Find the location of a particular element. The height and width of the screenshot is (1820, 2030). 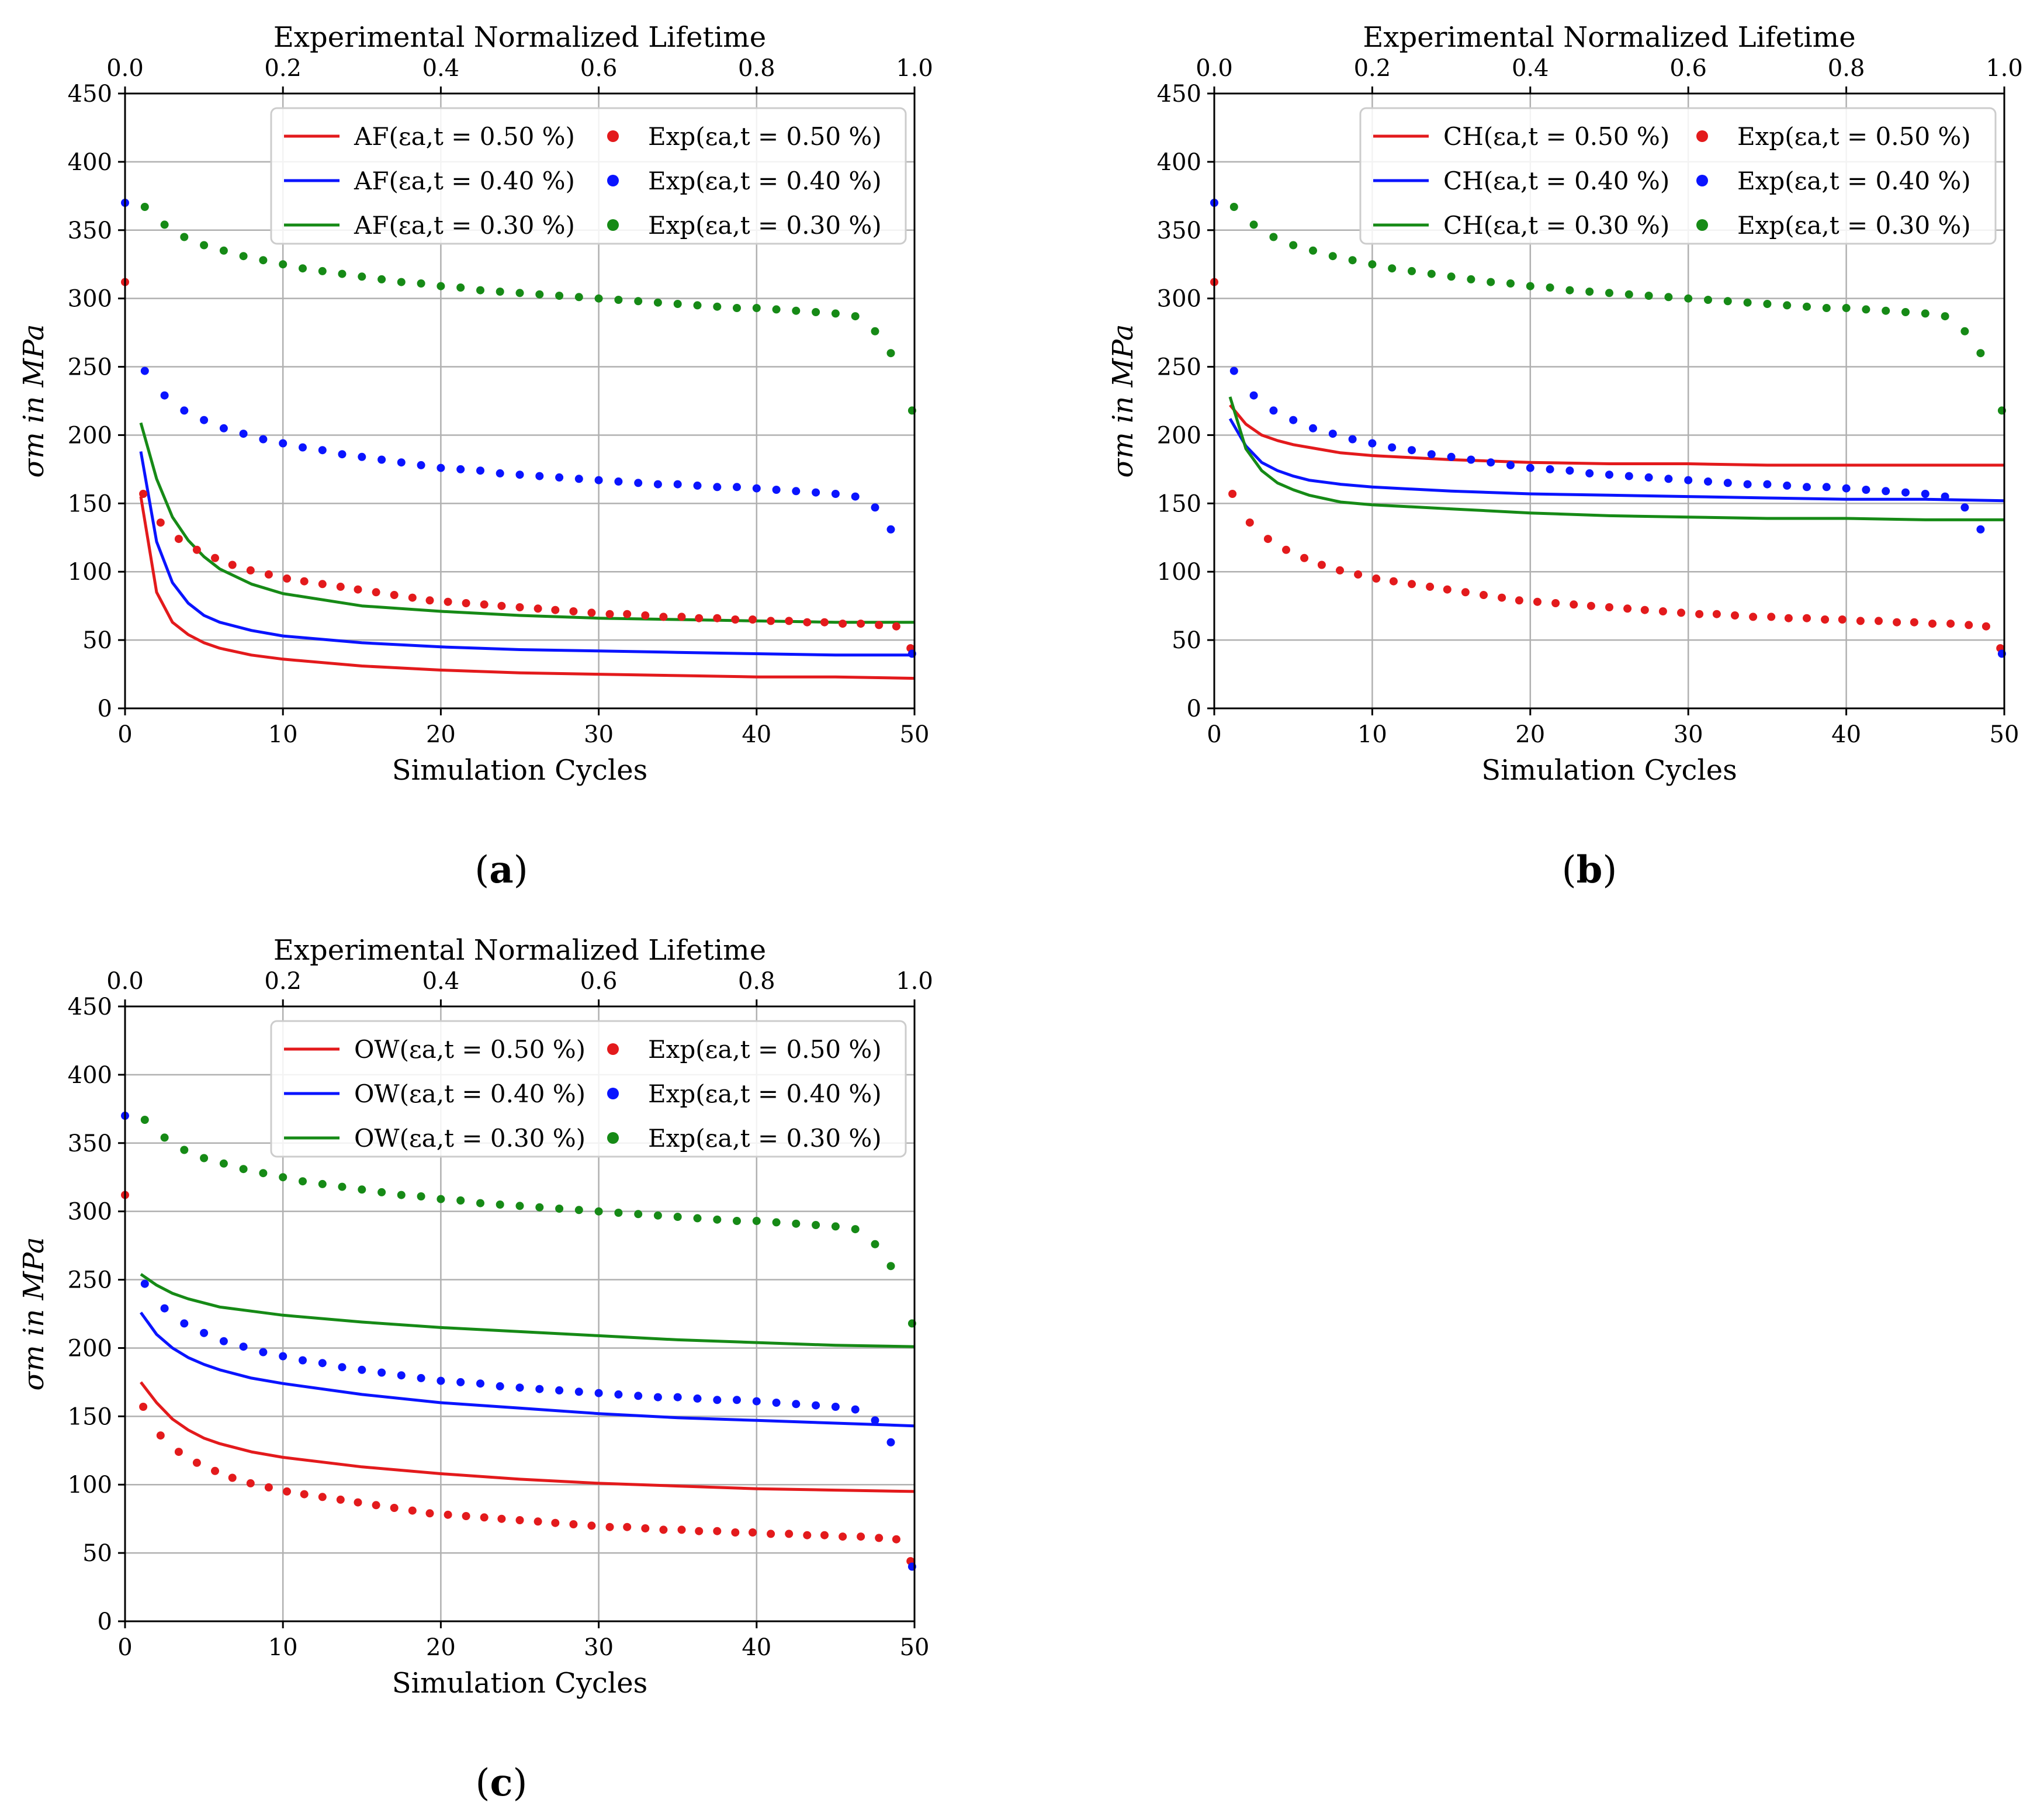

panel-label: (c) is located at coordinates (502, 1783).